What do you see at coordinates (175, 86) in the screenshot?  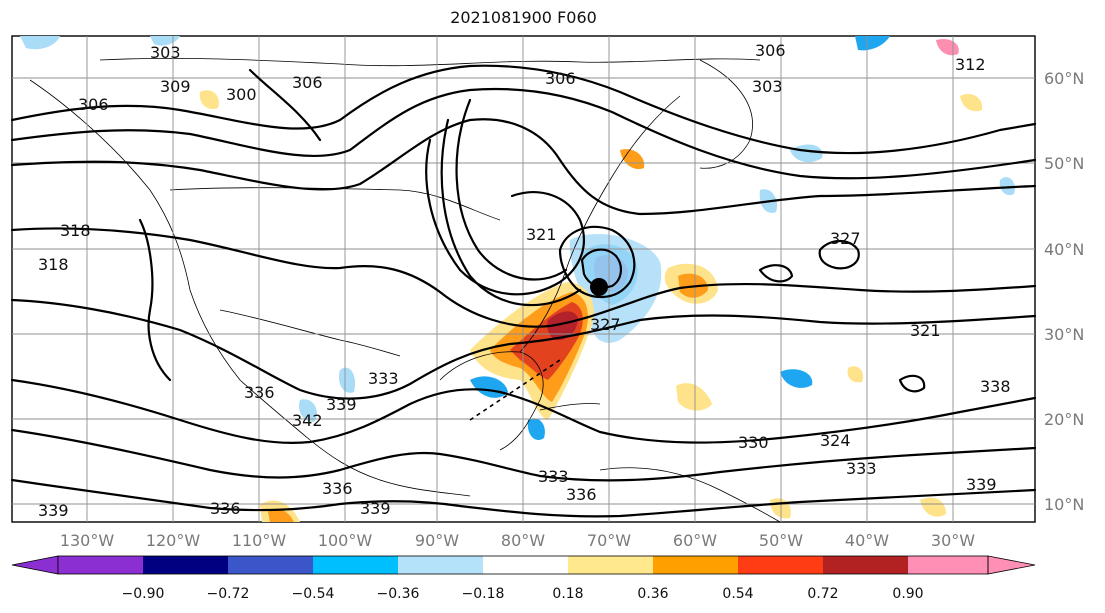 I see `contour-label: 309` at bounding box center [175, 86].